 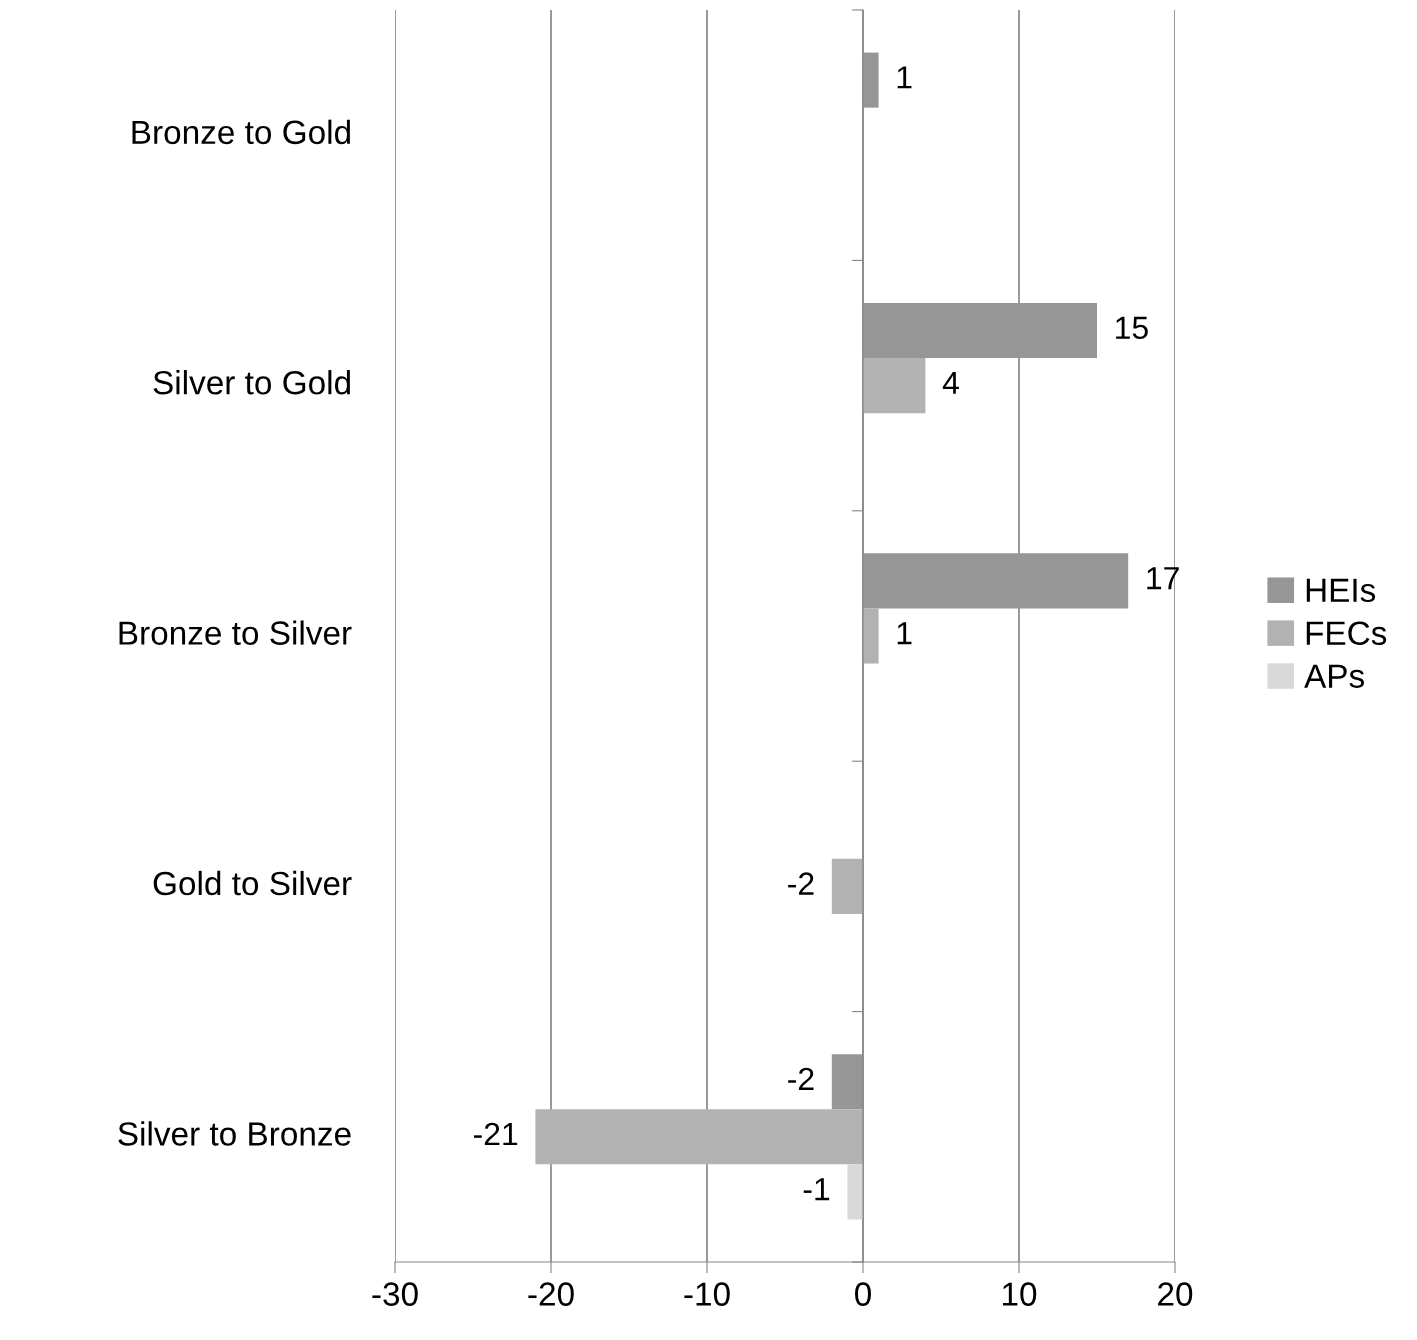 What do you see at coordinates (1163, 578) in the screenshot?
I see `data-label: 17` at bounding box center [1163, 578].